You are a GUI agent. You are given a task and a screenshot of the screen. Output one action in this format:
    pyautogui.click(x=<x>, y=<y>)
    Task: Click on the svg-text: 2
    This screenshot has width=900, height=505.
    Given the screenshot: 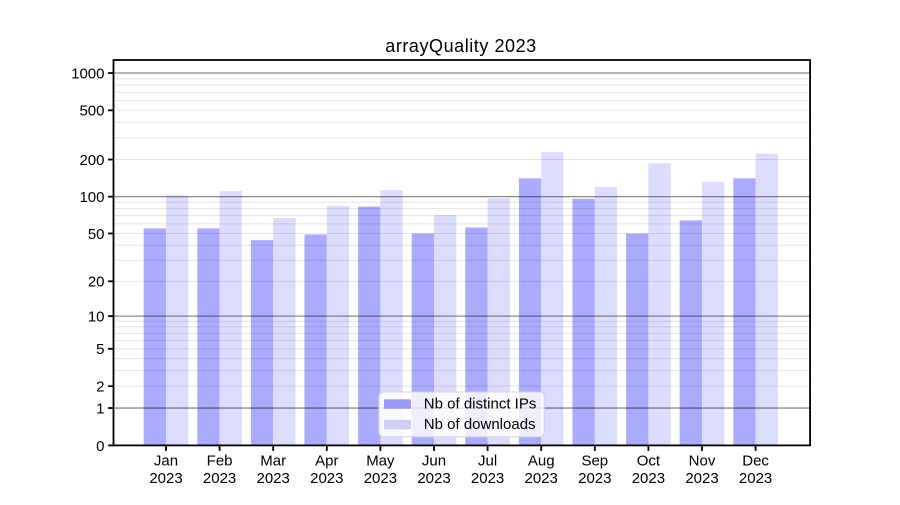 What is the action you would take?
    pyautogui.click(x=100, y=387)
    